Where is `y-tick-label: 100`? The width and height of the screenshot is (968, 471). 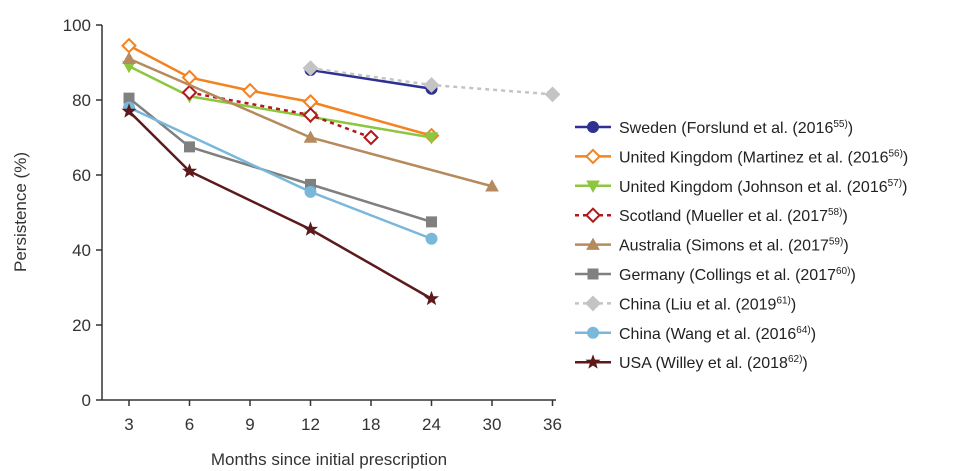
y-tick-label: 100 is located at coordinates (77, 25).